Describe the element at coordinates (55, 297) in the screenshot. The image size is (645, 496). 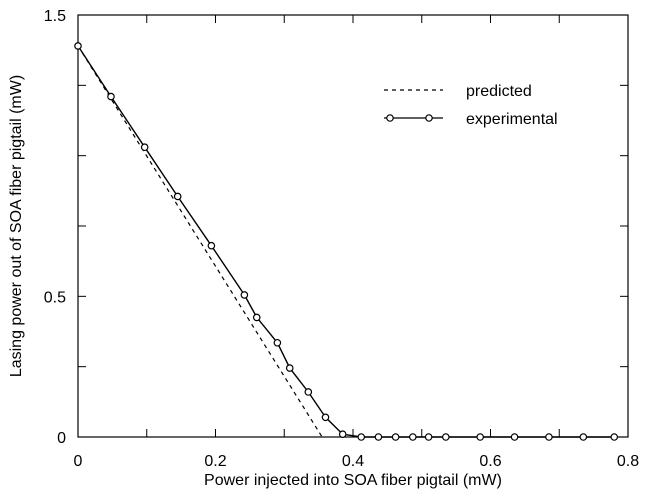
I see `y-tick-label: 0.5` at that location.